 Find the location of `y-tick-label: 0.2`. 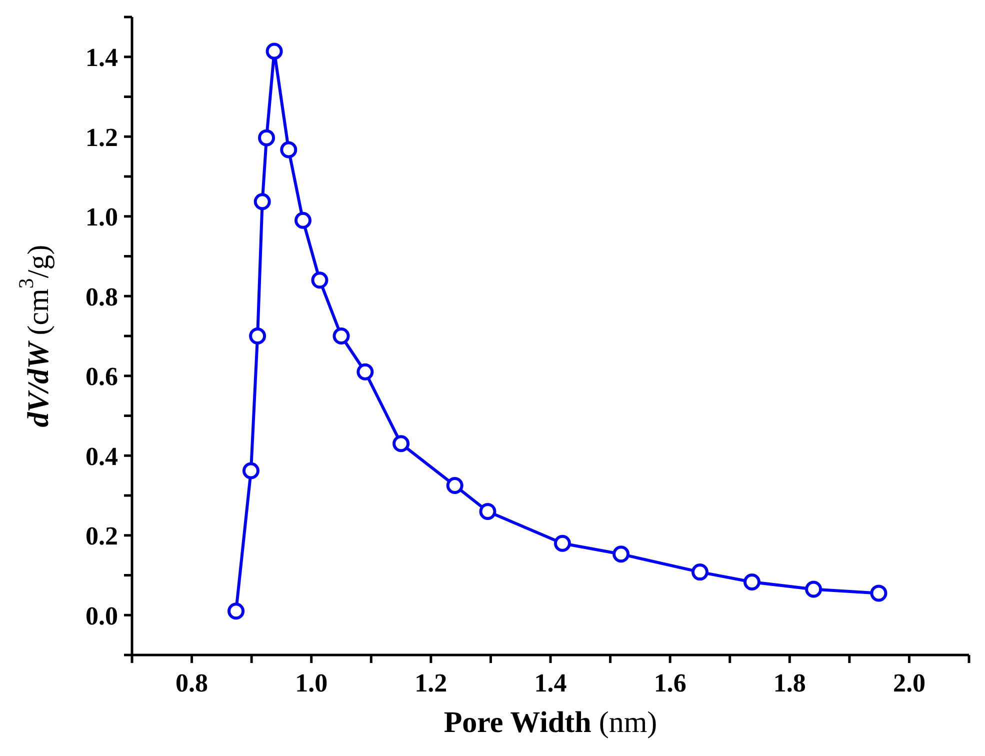

y-tick-label: 0.2 is located at coordinates (102, 536).